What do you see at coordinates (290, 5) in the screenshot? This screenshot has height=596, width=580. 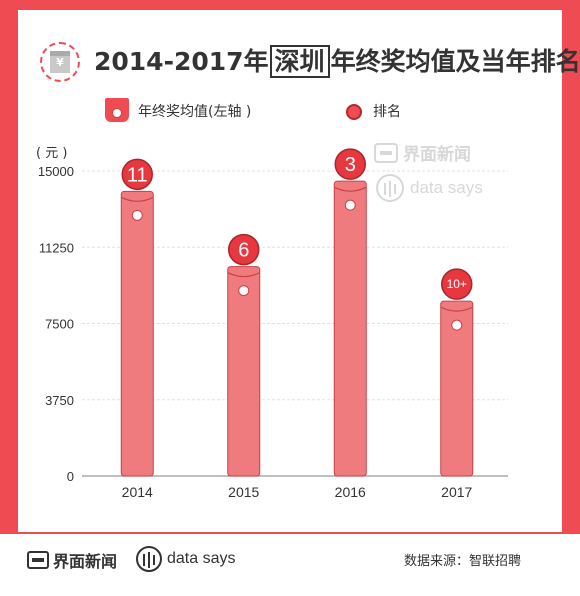 I see `frame-border-top` at bounding box center [290, 5].